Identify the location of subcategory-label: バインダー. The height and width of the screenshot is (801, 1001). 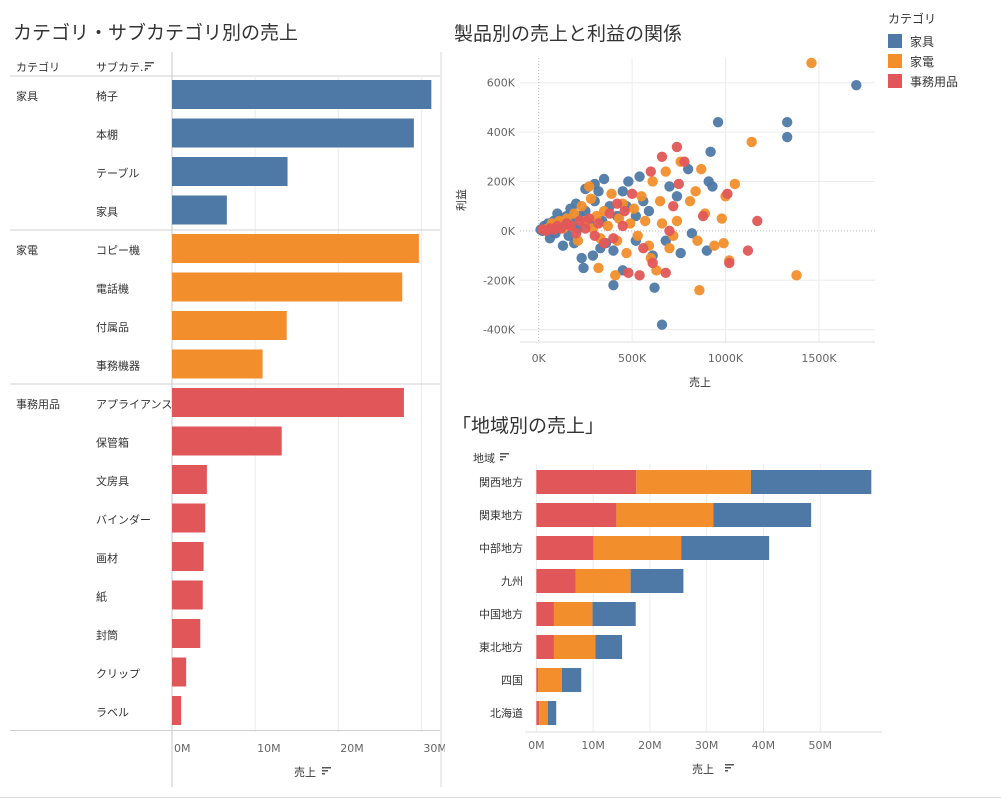
(123, 520).